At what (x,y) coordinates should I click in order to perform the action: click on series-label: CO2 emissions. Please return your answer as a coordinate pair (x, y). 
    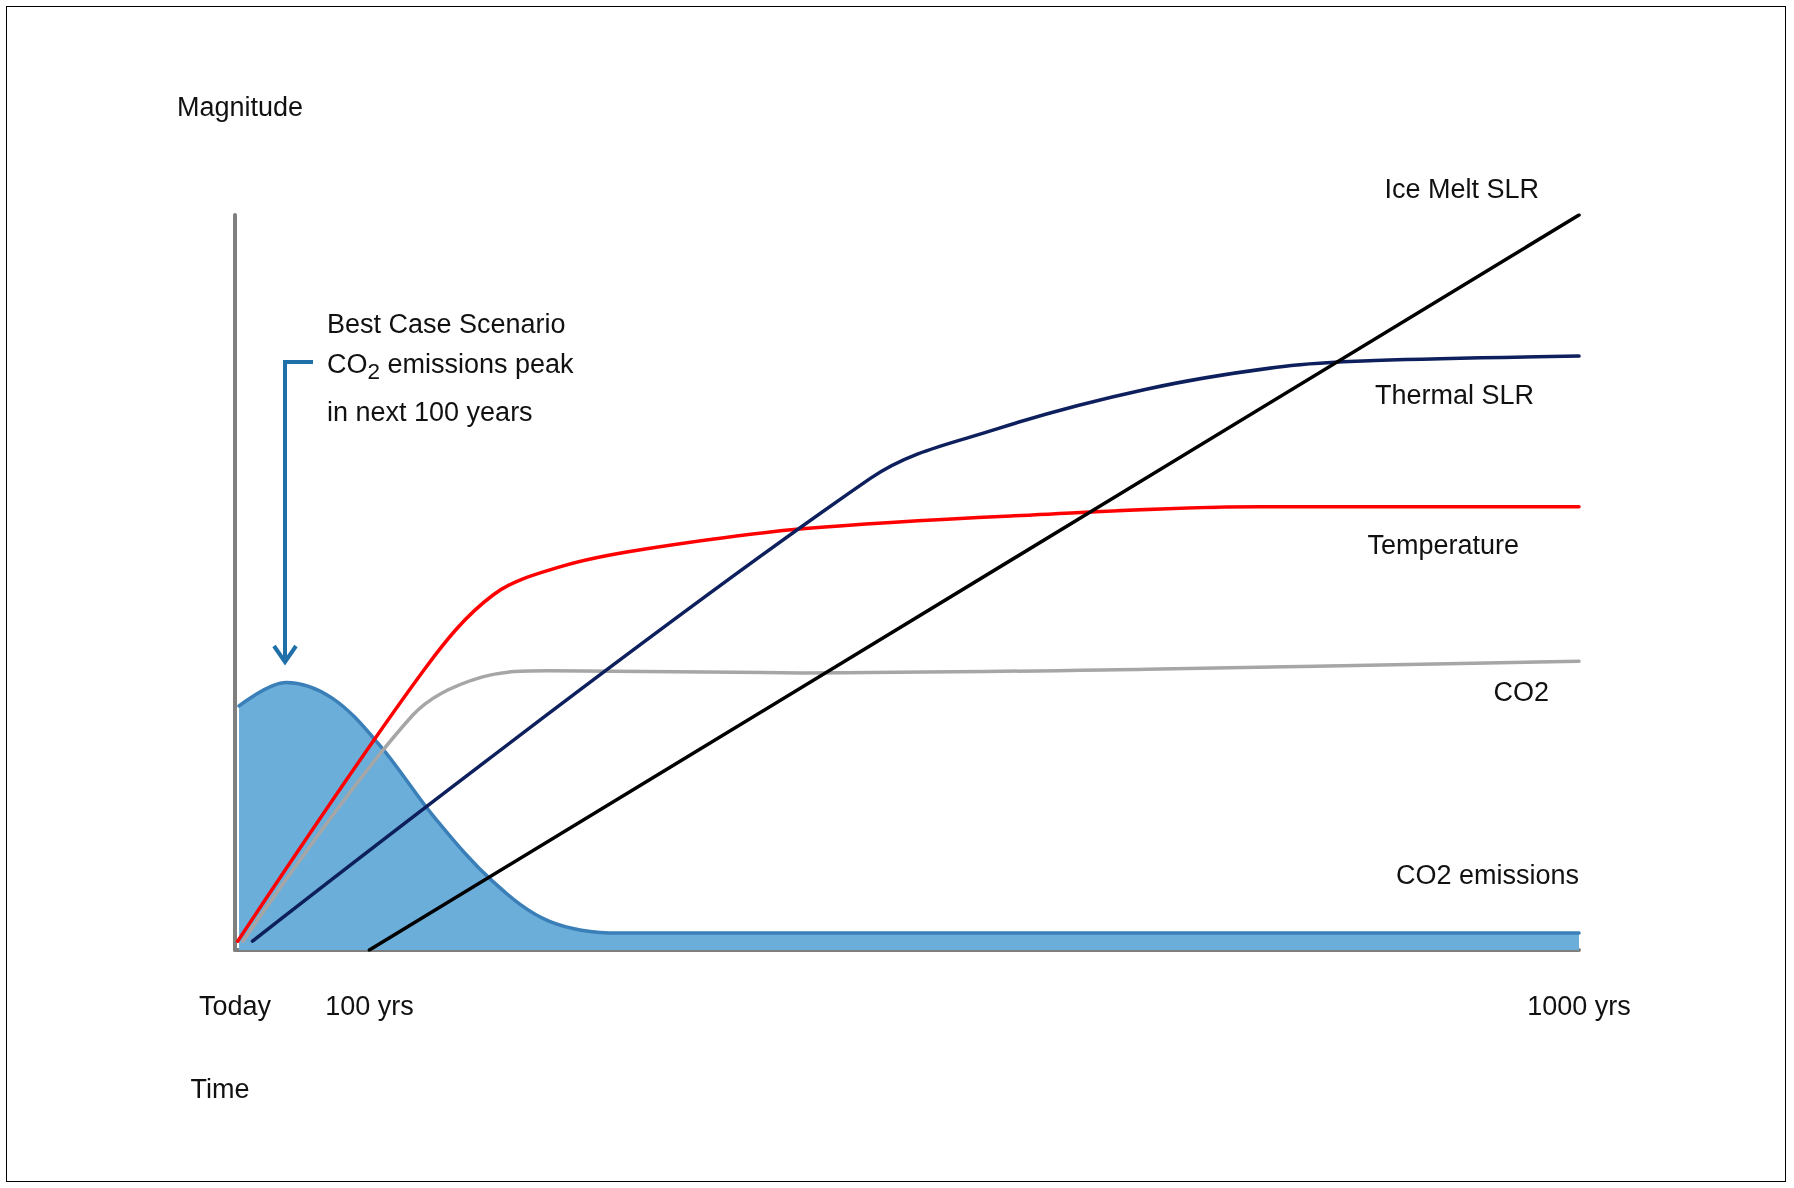
    Looking at the image, I should click on (1487, 874).